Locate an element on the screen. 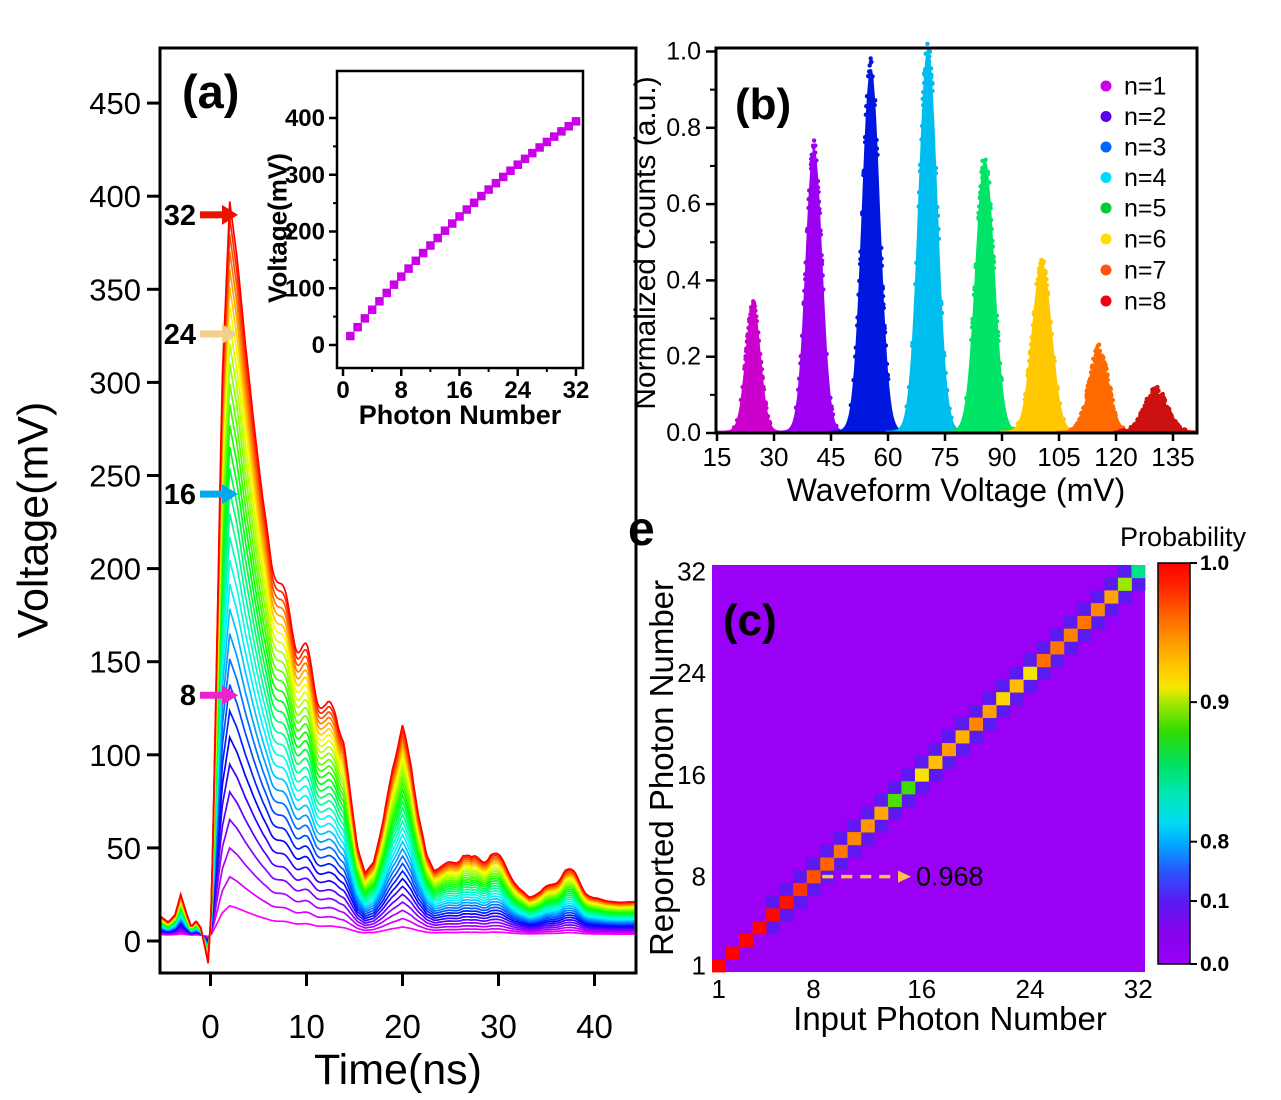 This screenshot has height=1100, width=1281. inset-y-tick-label: 400 is located at coordinates (305, 118).